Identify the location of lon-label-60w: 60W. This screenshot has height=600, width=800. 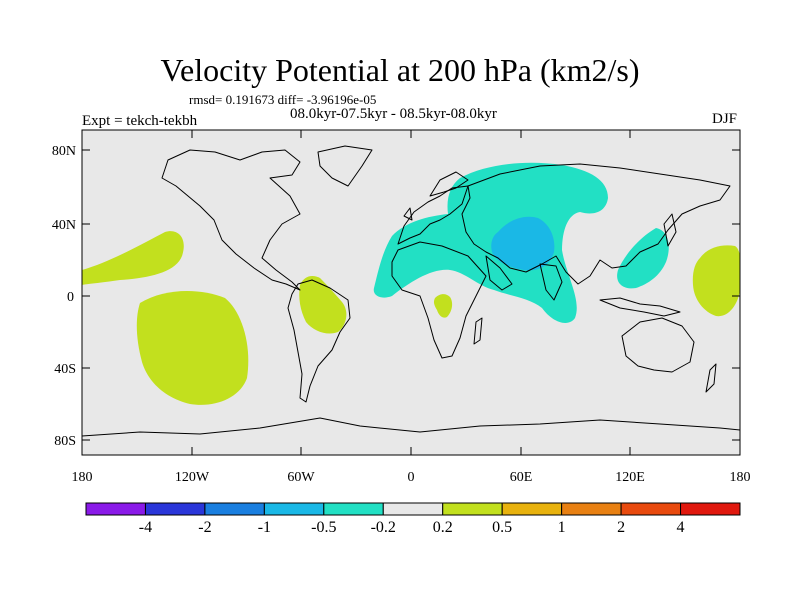
(301, 477).